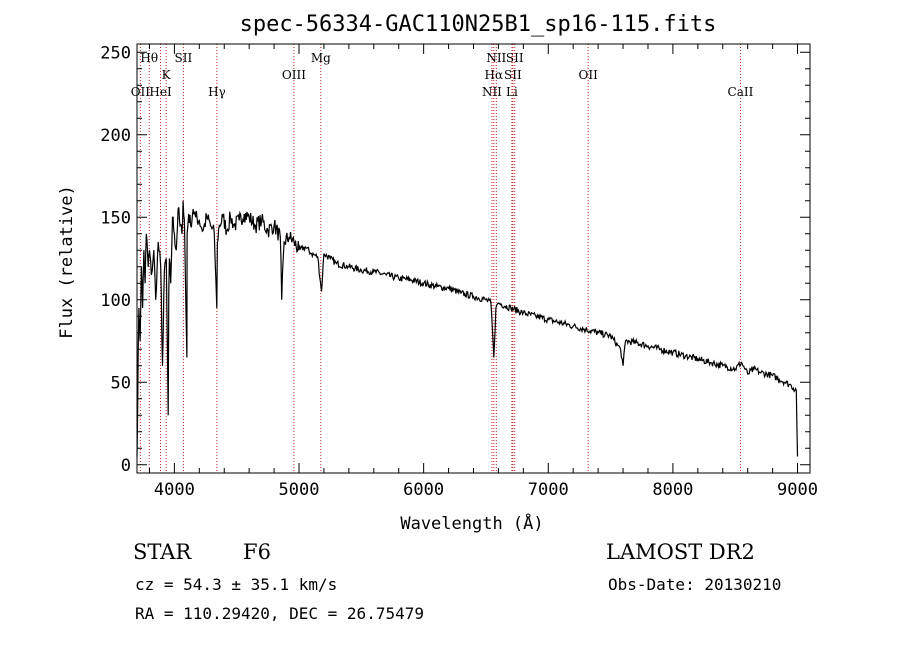 The image size is (900, 649). Describe the element at coordinates (478, 24) in the screenshot. I see `chart-title: spec-56334-GAC110N25B1_sp16-115.fits` at that location.